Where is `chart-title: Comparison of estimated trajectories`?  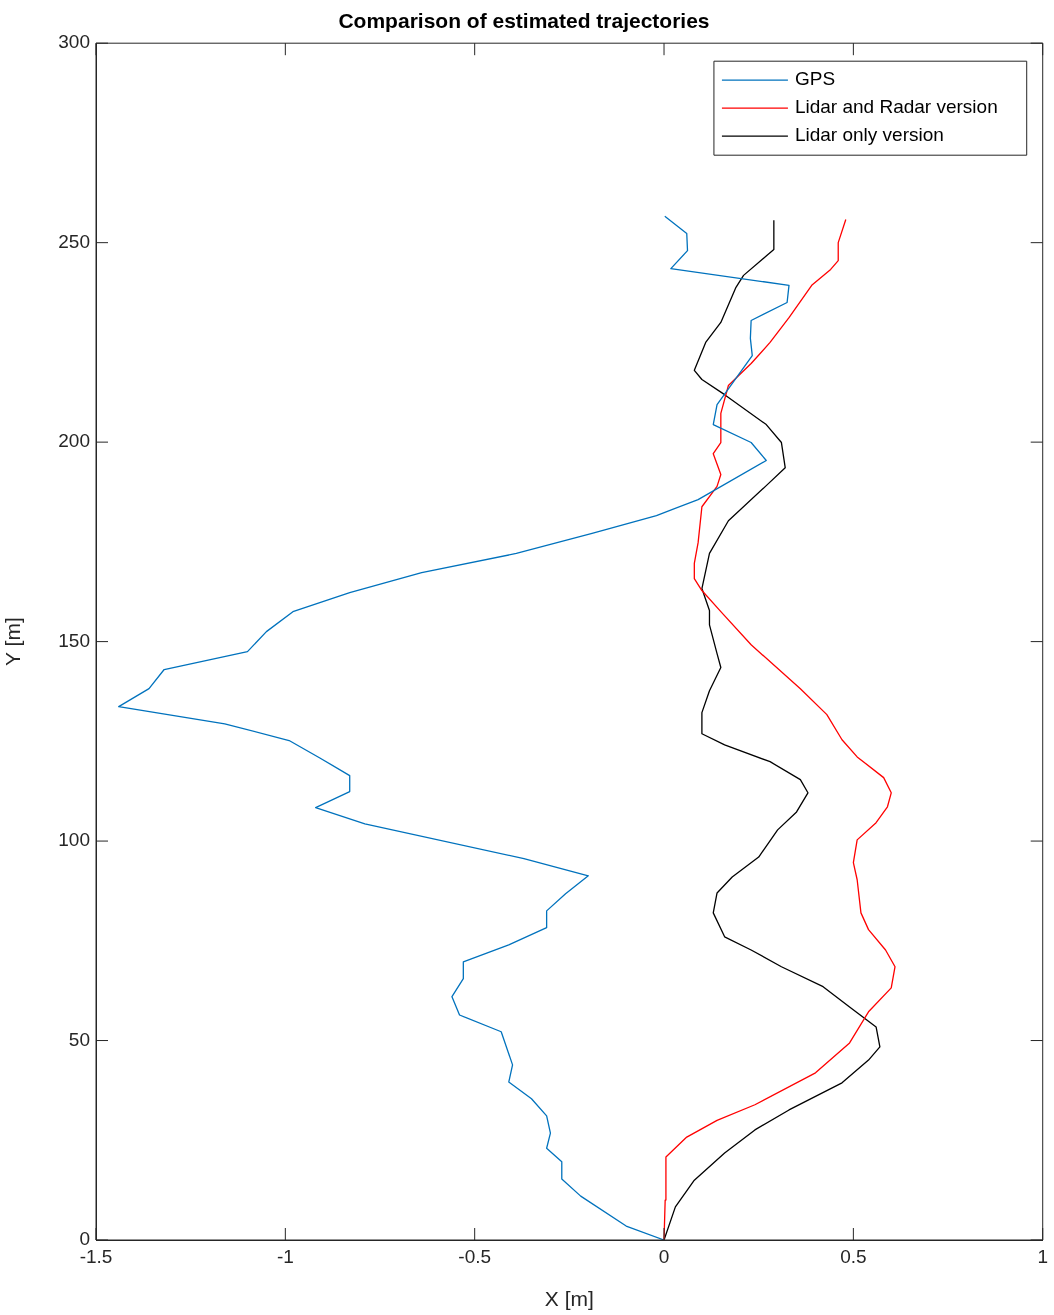
chart-title: Comparison of estimated trajectories is located at coordinates (524, 21).